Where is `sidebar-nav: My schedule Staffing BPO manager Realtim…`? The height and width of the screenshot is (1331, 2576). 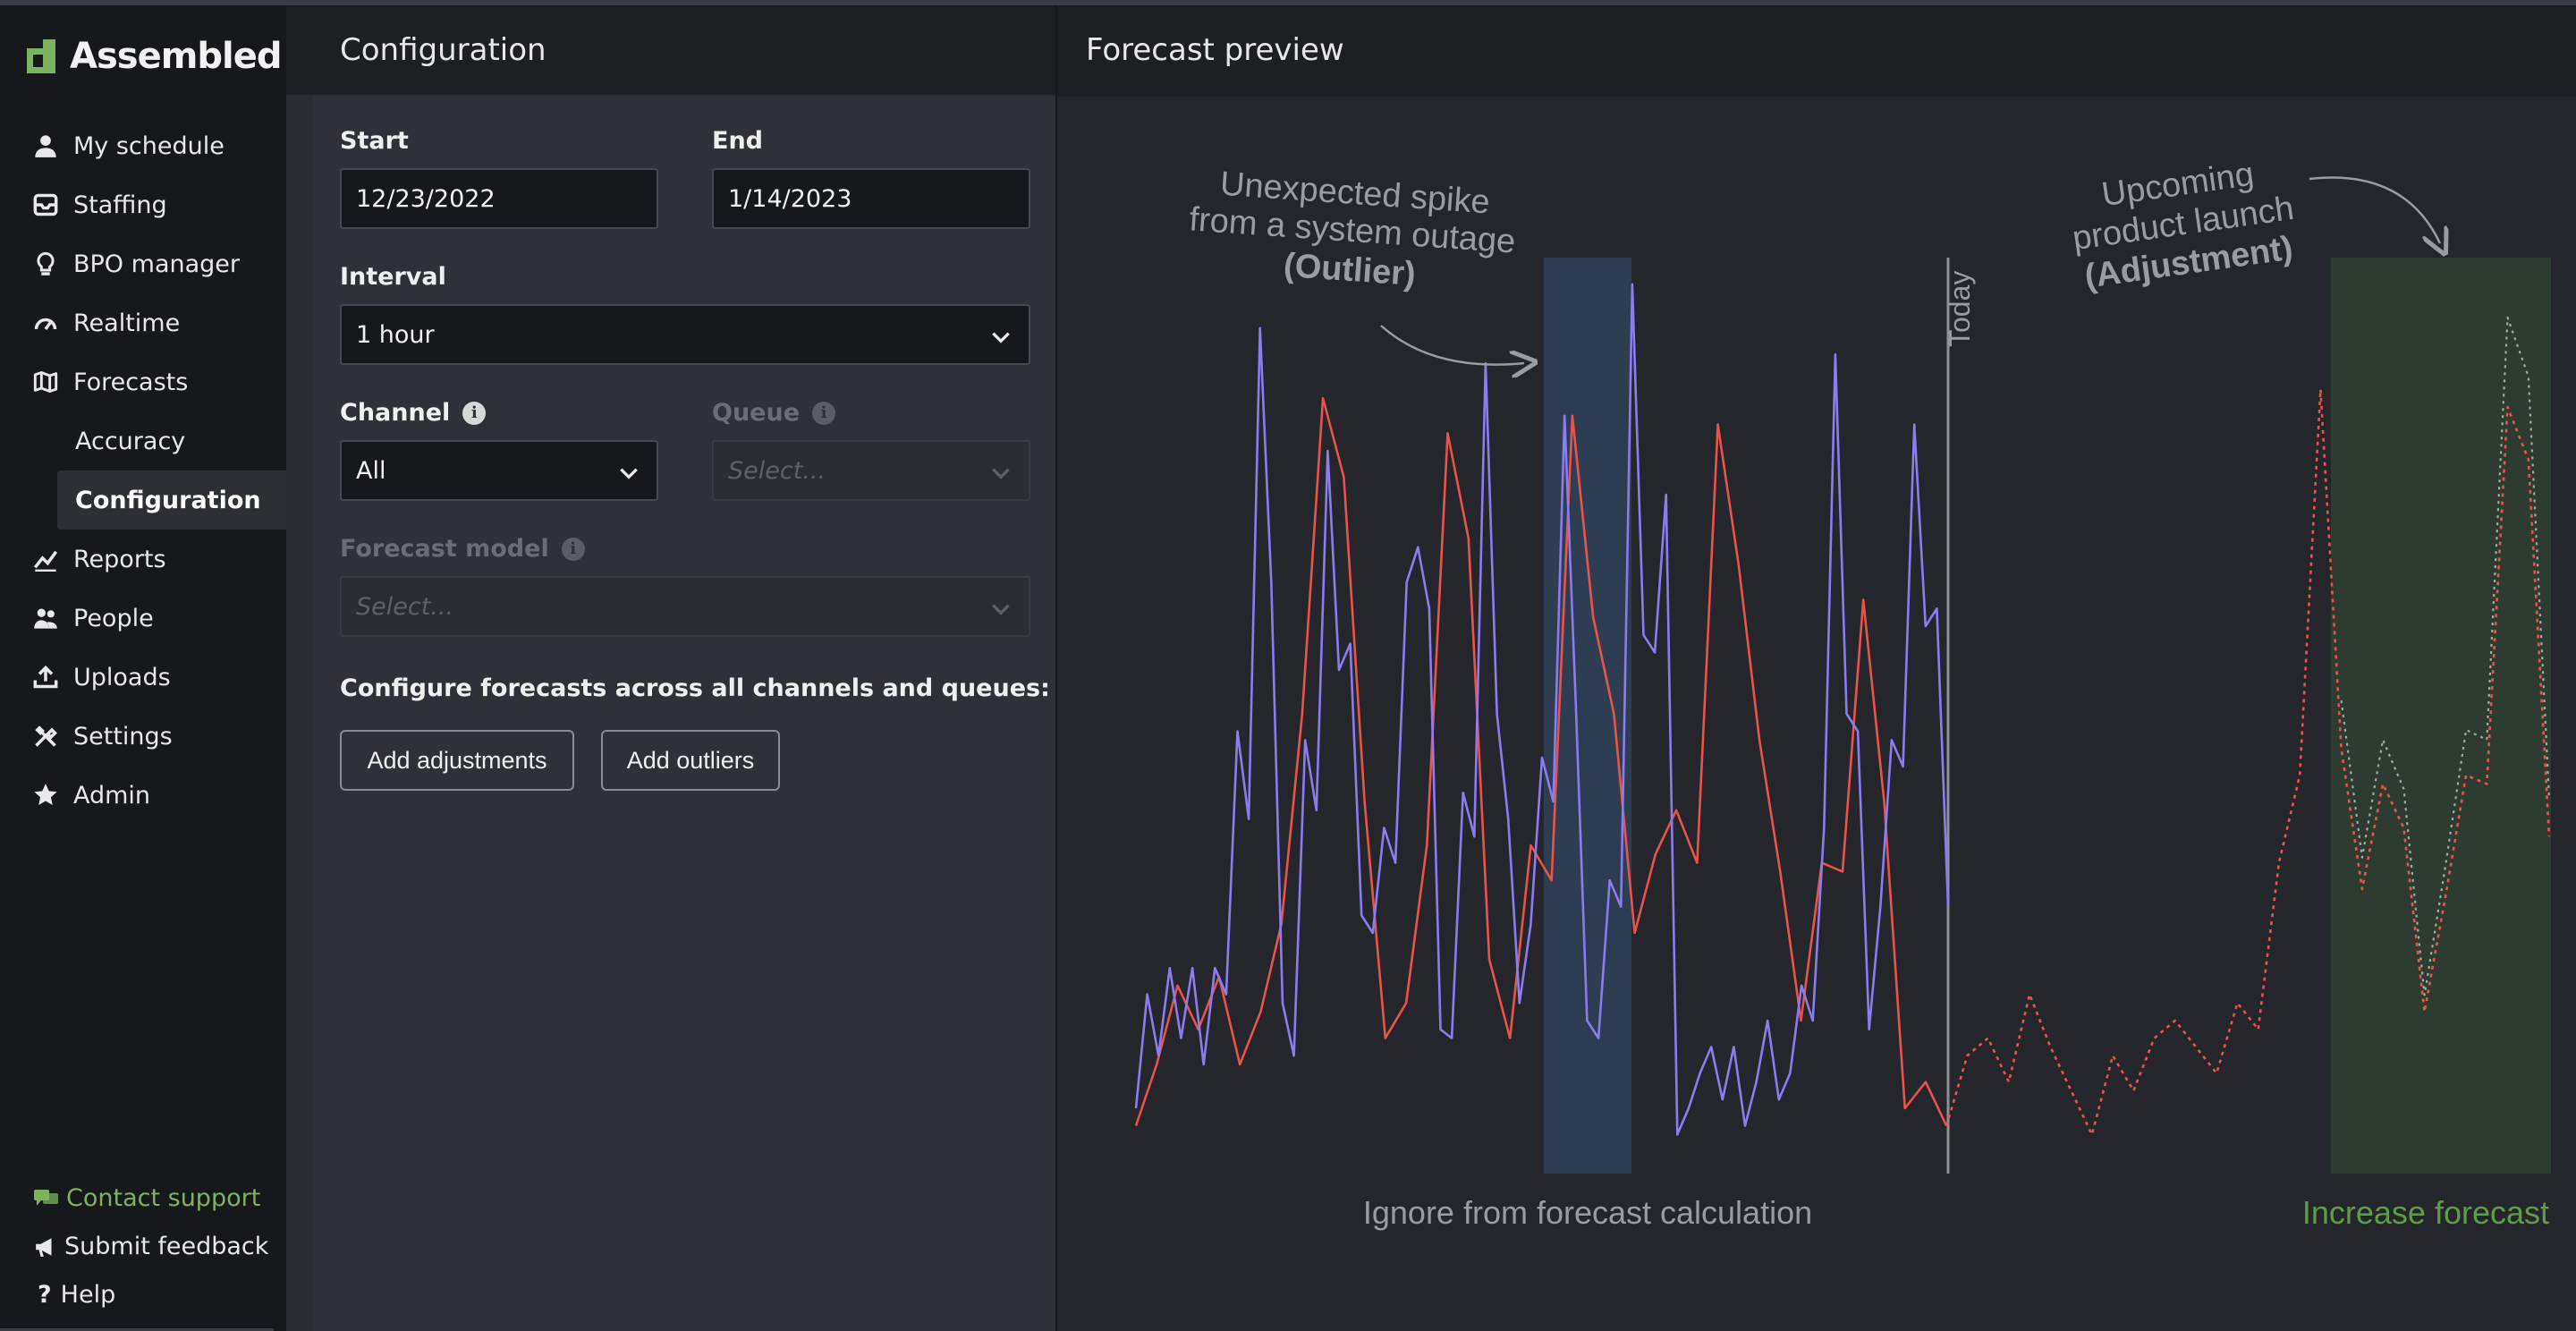
sidebar-nav: My schedule Staffing BPO manager Realtim… is located at coordinates (143, 471).